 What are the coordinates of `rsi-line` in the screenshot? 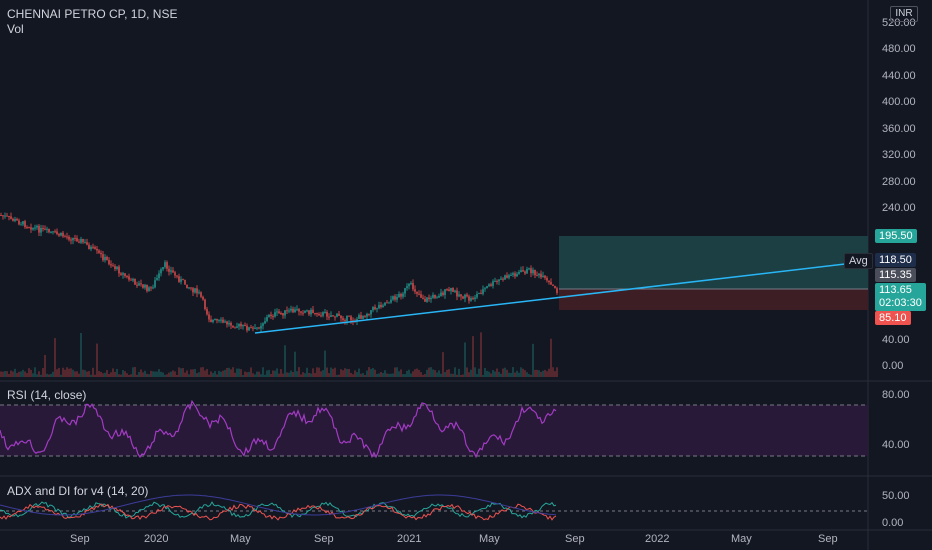 It's located at (278, 429).